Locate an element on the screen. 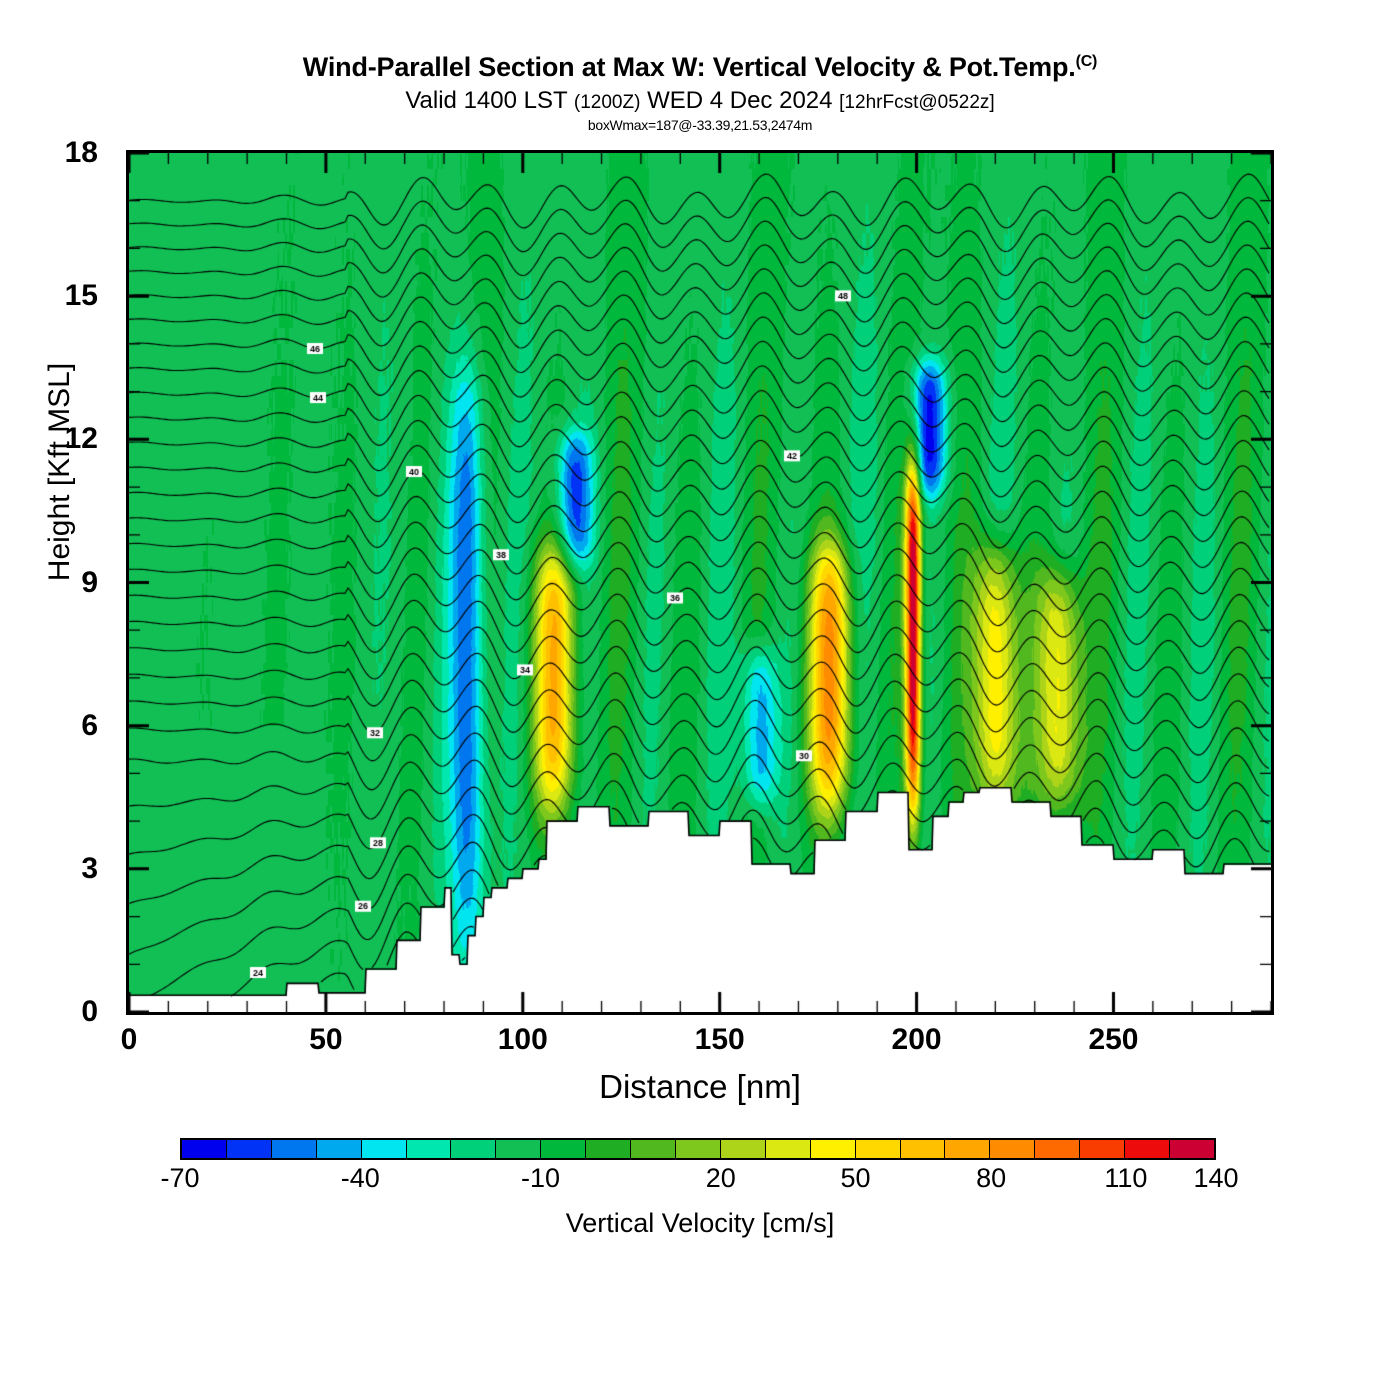  subtitle-valid-time: Valid 1400 LST is located at coordinates (489, 100).